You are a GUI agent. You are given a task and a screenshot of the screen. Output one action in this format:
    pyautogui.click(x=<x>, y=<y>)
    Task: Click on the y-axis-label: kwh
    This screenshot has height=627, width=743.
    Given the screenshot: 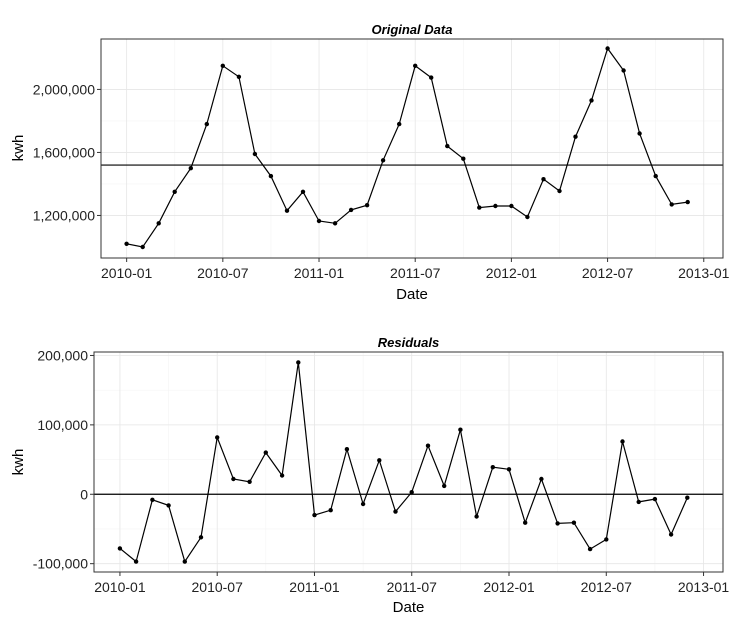 What is the action you would take?
    pyautogui.click(x=18, y=148)
    